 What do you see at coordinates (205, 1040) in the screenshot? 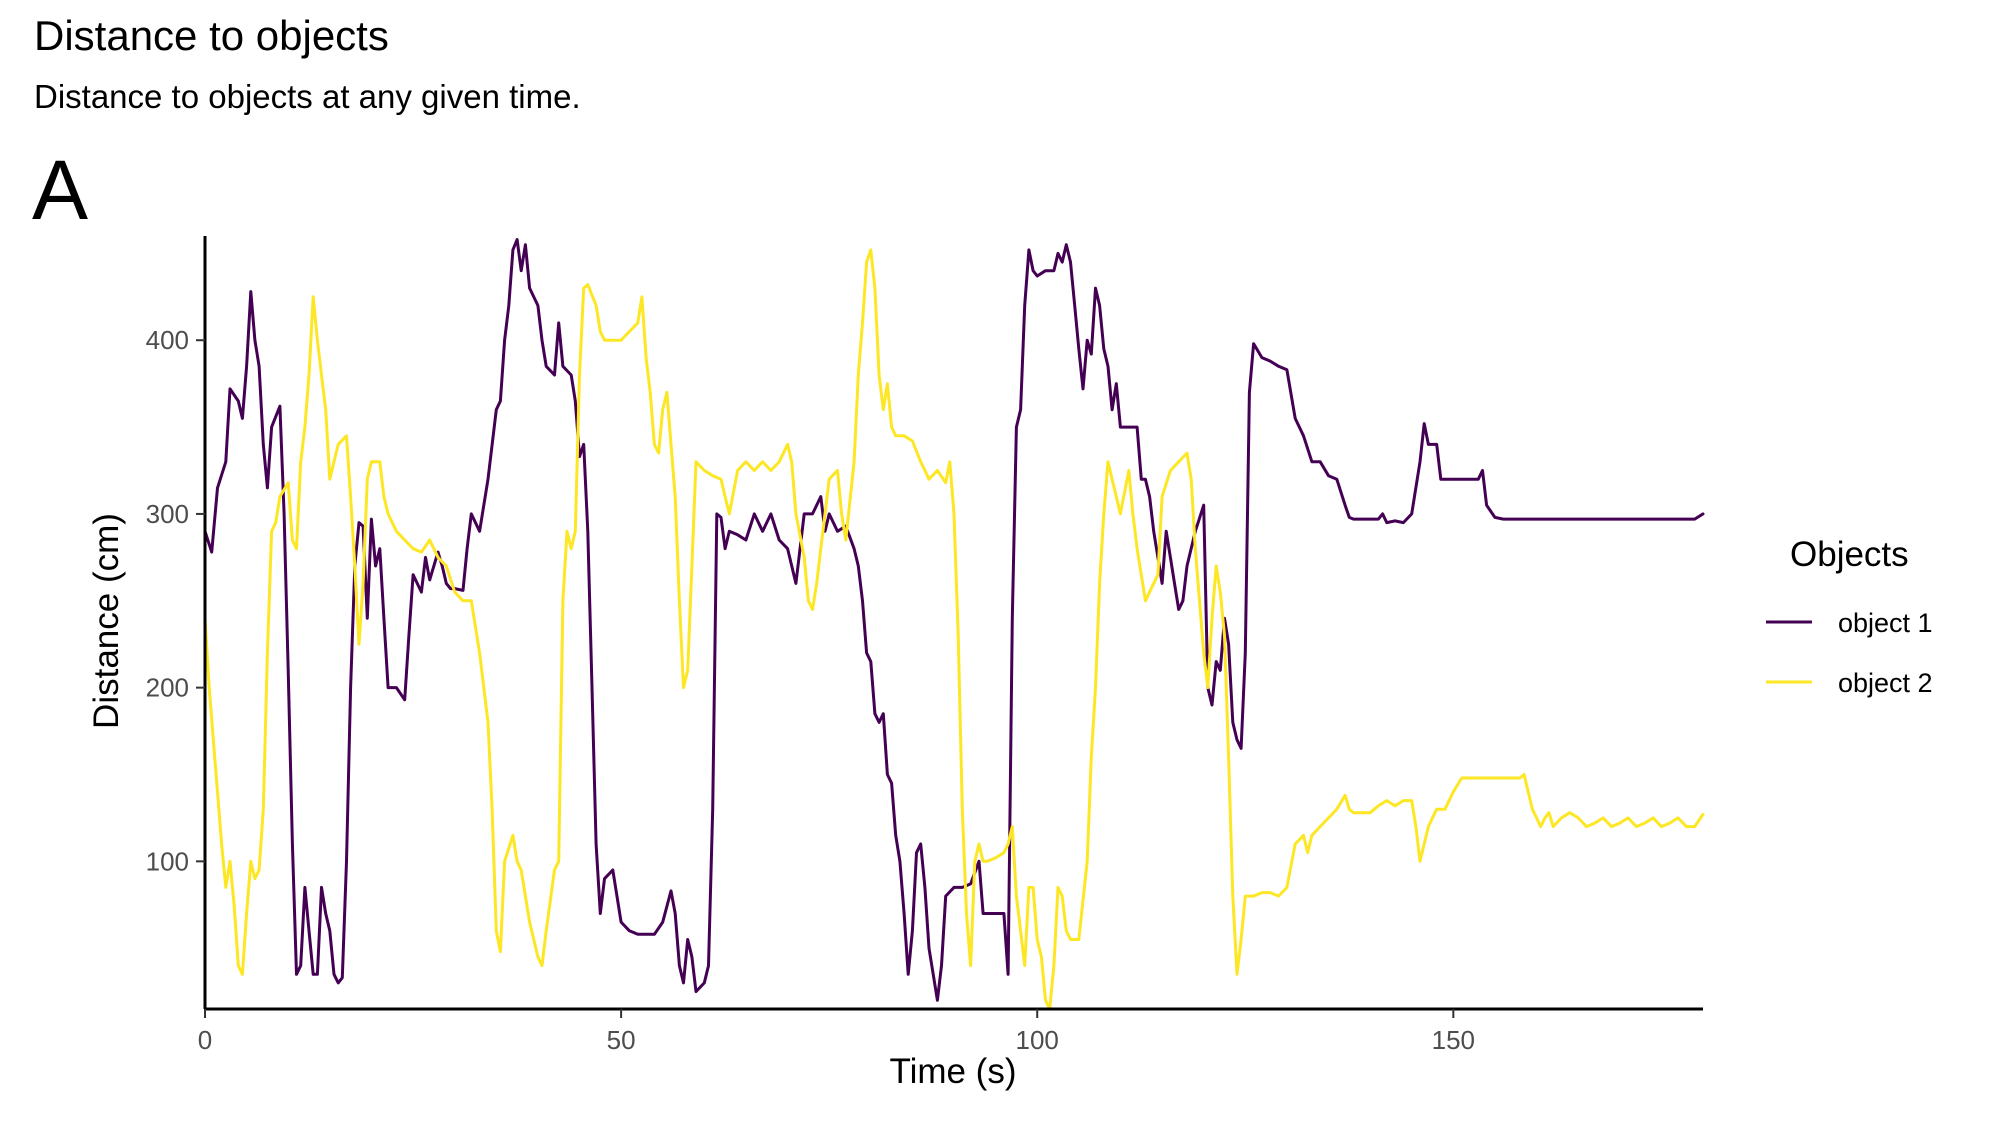
I see `x-tick-label: 0` at bounding box center [205, 1040].